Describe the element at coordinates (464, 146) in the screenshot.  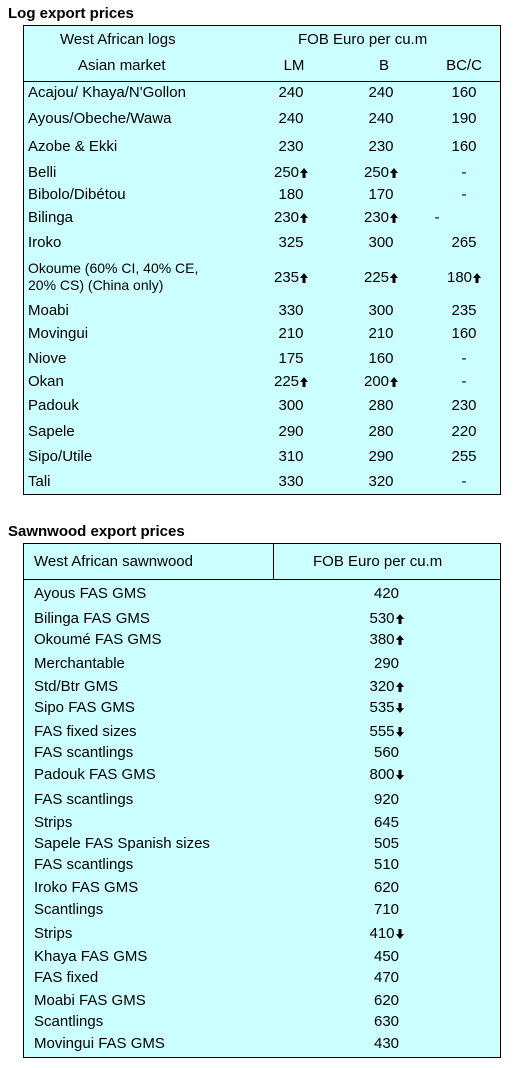
I see `log-row-bcc: 160` at that location.